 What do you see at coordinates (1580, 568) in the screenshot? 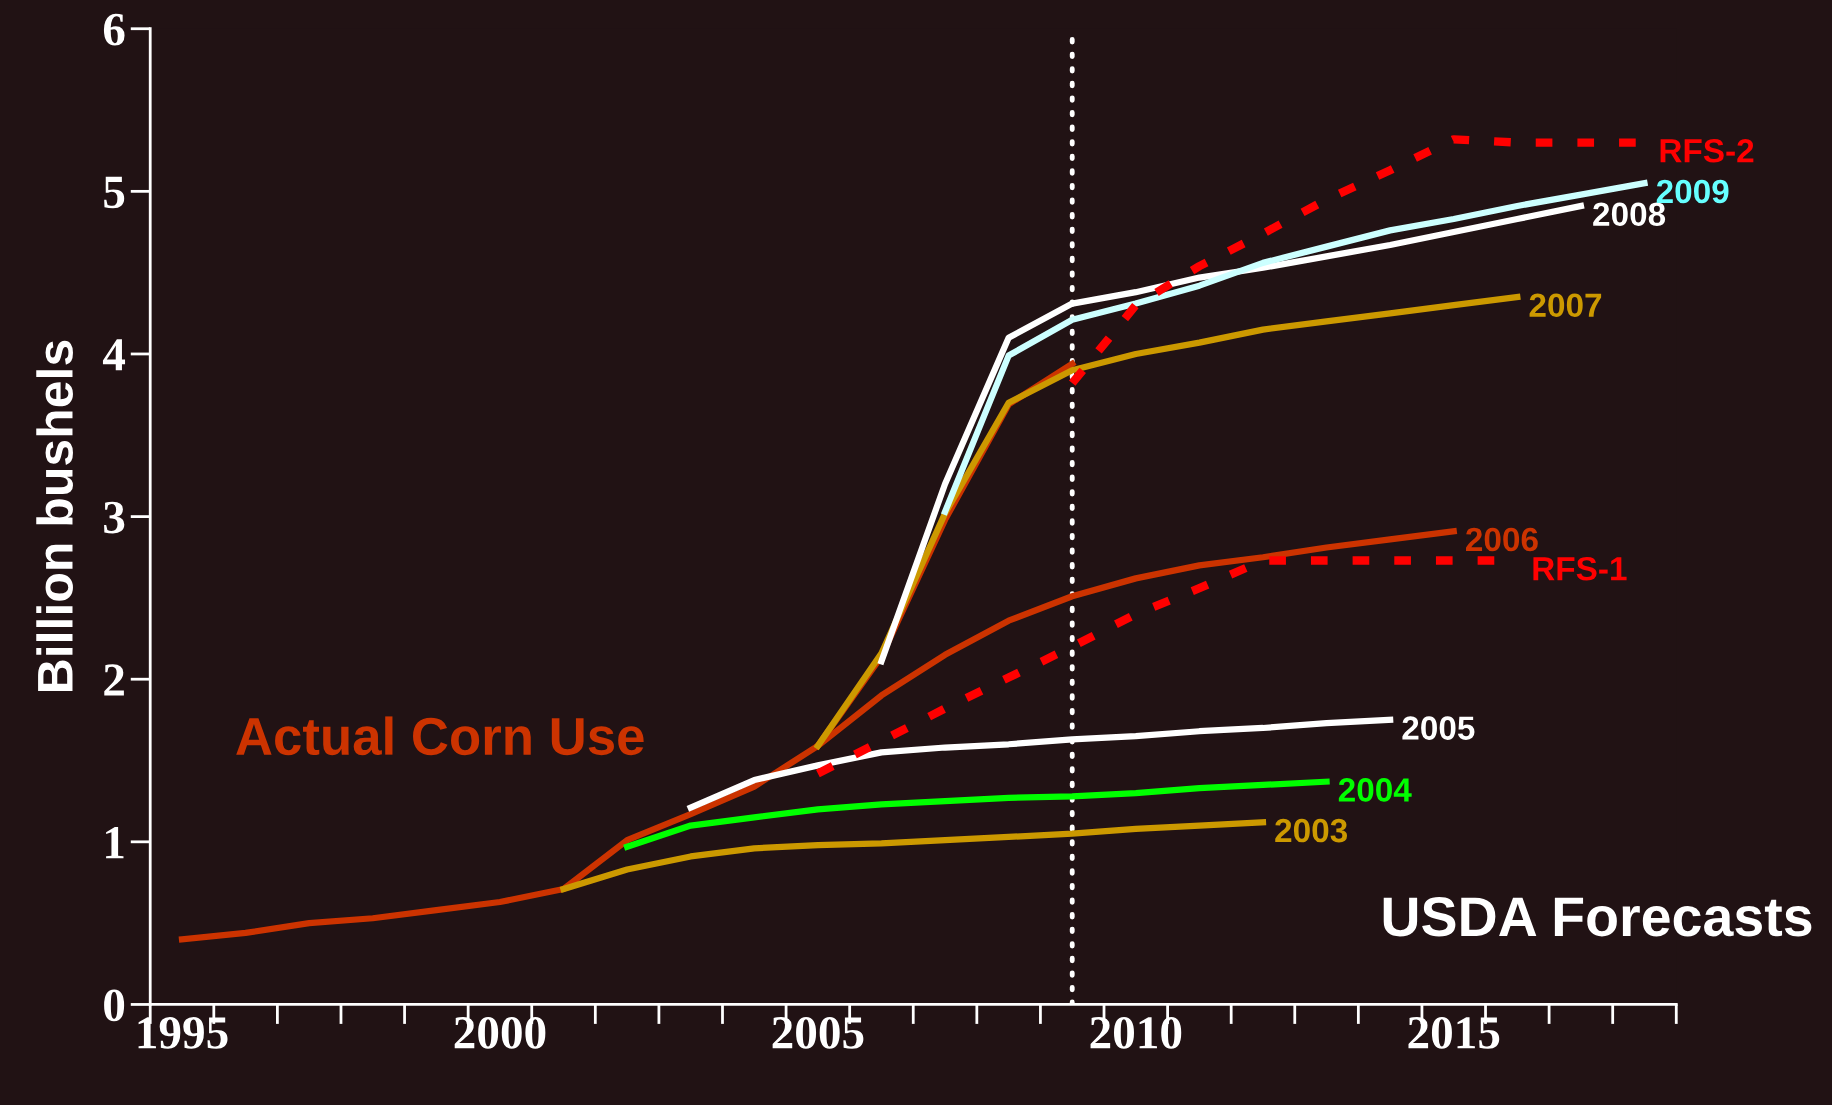
I see `series-label: RFS-1` at bounding box center [1580, 568].